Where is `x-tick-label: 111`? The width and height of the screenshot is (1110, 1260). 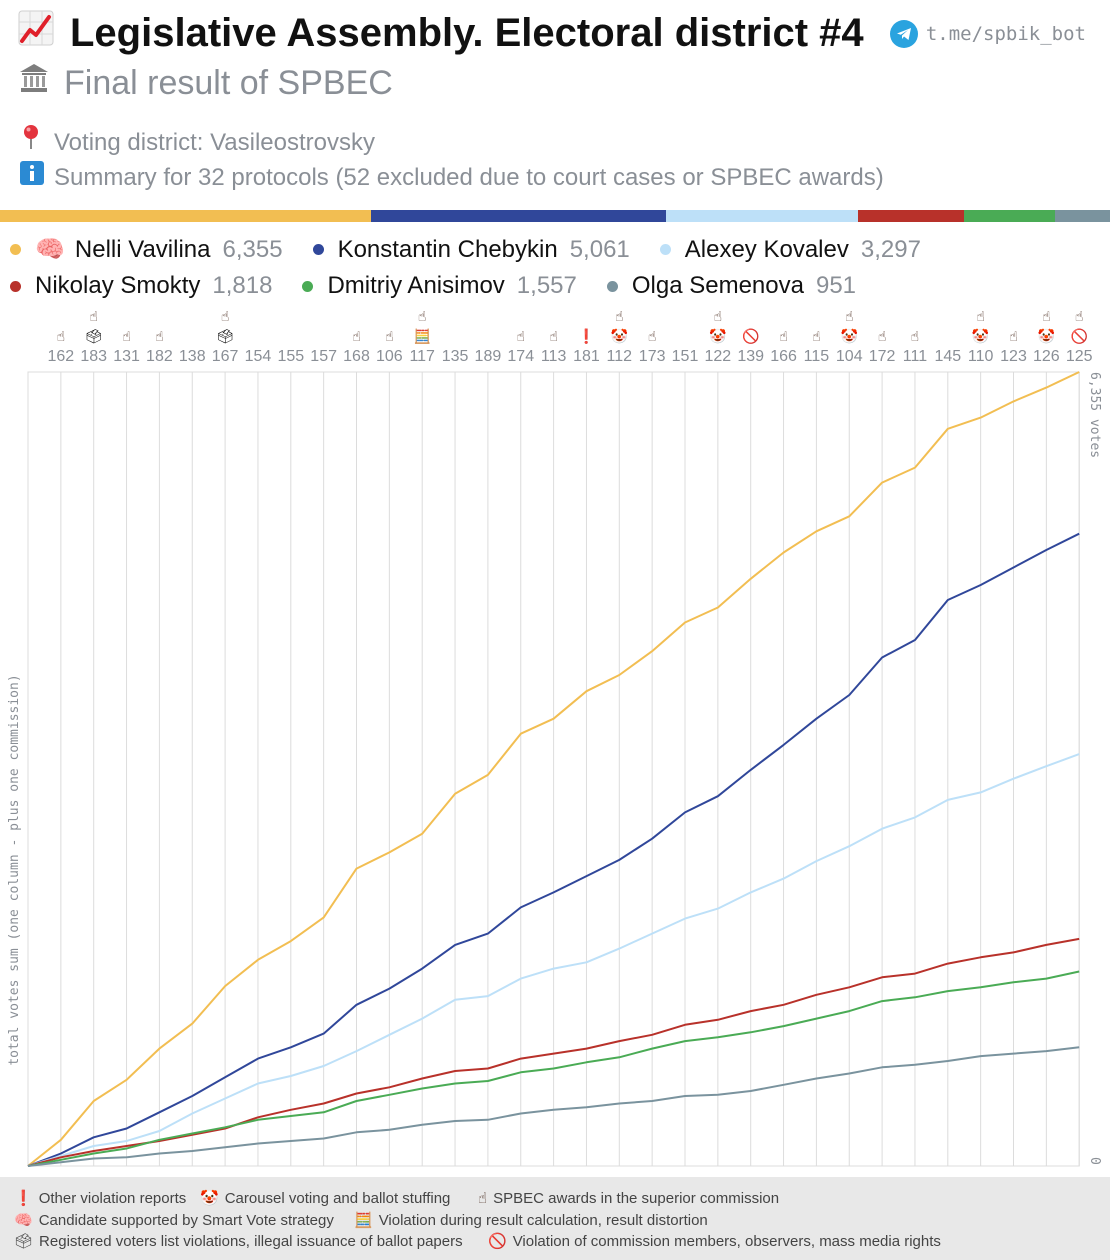 x-tick-label: 111 is located at coordinates (915, 356).